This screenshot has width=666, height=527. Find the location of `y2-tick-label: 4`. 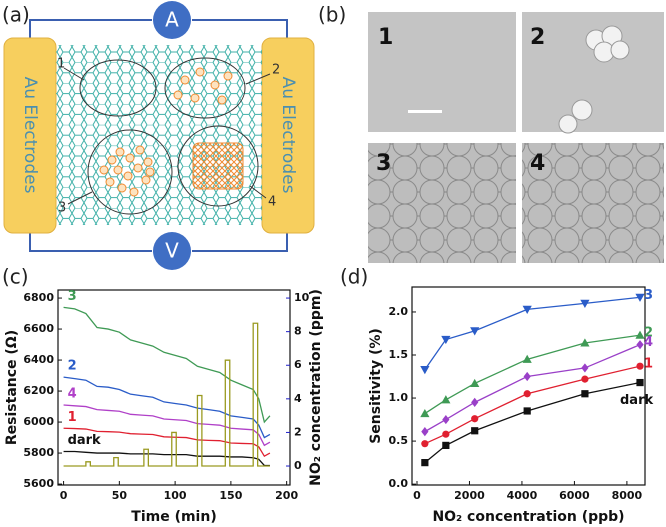

y2-tick-label: 4 is located at coordinates (298, 398).